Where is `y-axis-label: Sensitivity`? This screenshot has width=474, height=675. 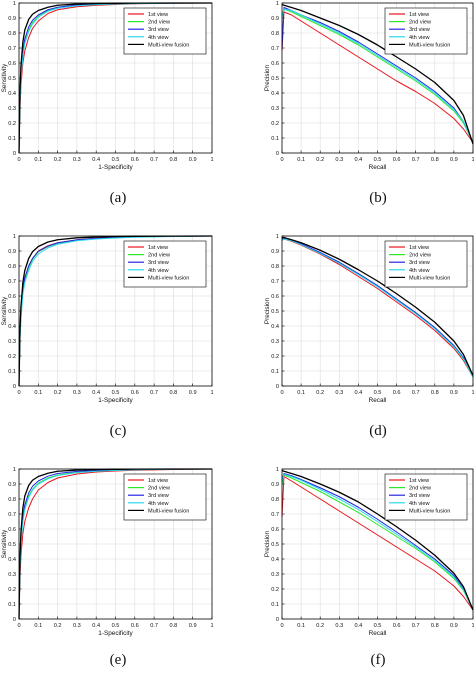 y-axis-label: Sensitivity is located at coordinates (4, 311).